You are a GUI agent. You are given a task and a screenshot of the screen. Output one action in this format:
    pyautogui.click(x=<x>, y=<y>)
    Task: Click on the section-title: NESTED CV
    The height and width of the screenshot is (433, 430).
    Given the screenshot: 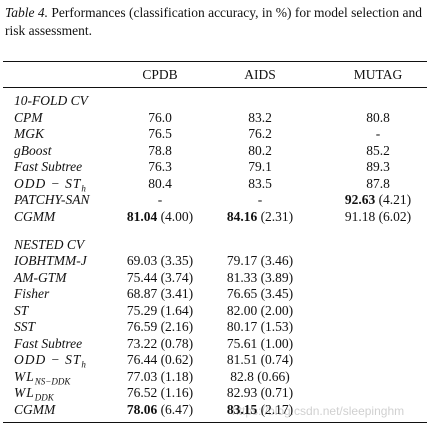 What is the action you would take?
    pyautogui.click(x=49, y=244)
    